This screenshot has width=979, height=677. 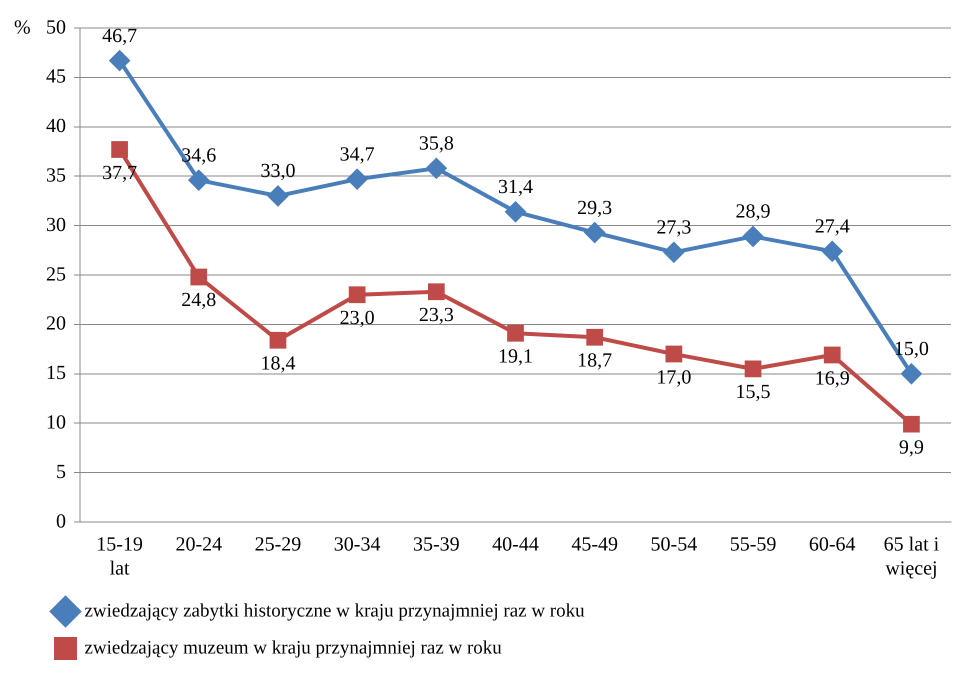 What do you see at coordinates (56, 126) in the screenshot?
I see `y-tick-label: 40` at bounding box center [56, 126].